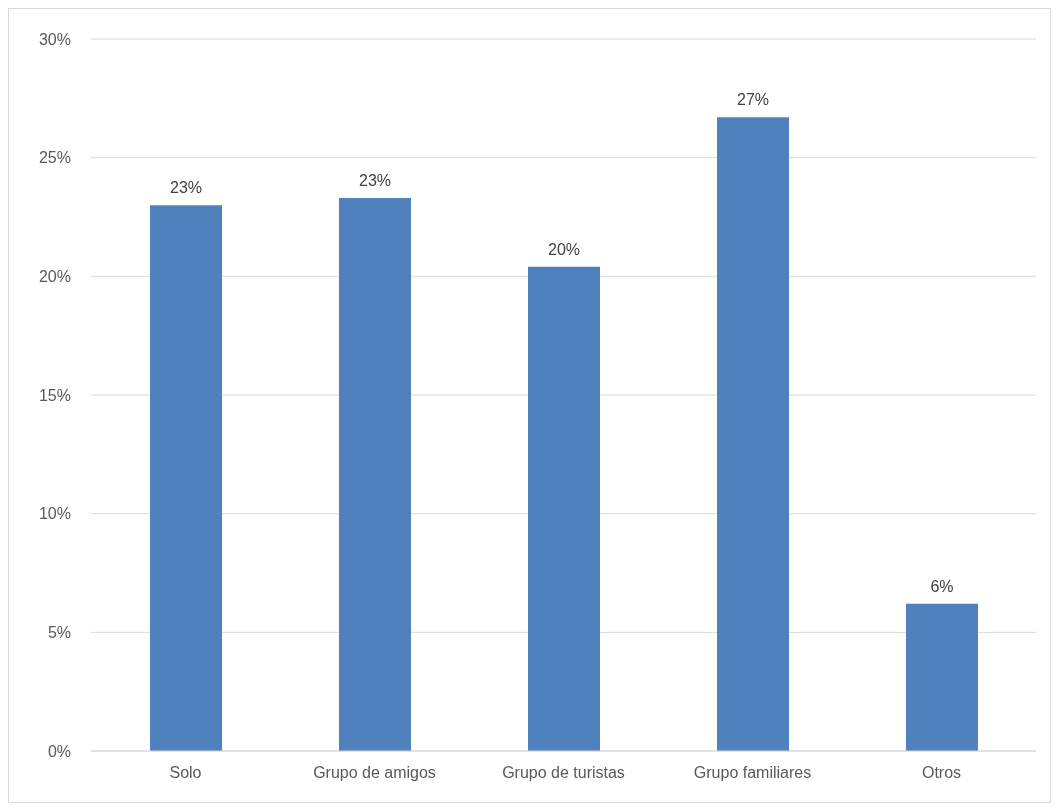 The height and width of the screenshot is (811, 1059). Describe the element at coordinates (54, 39) in the screenshot. I see `y-tick-label: 30%` at that location.